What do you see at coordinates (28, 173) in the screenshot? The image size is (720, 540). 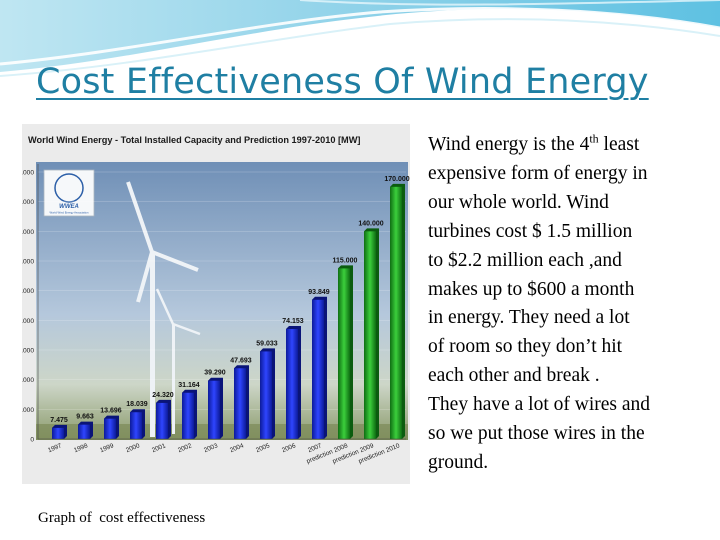 I see `y-tick-label: 180.000` at bounding box center [28, 173].